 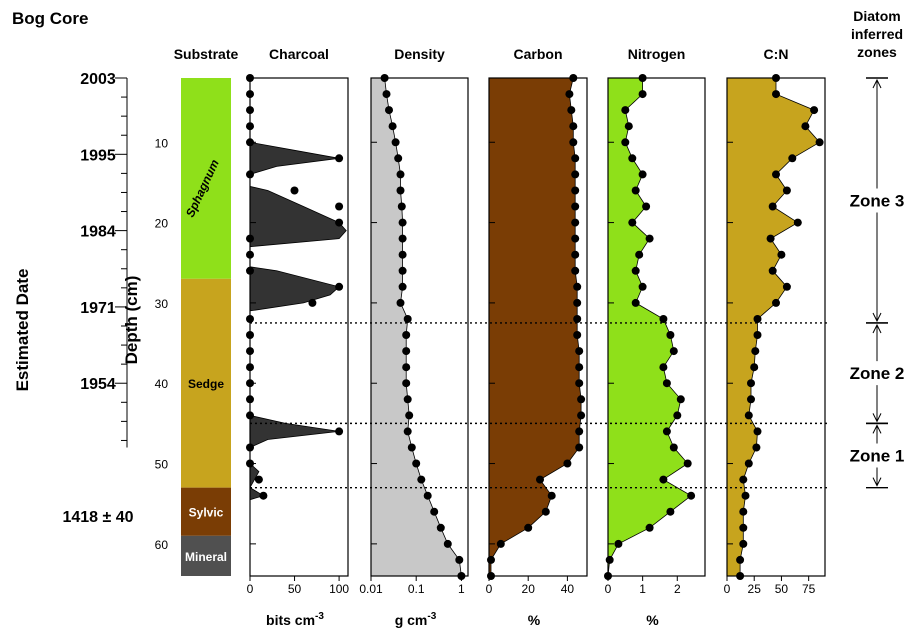 I want to click on x-tick-label: 25, so click(x=755, y=589).